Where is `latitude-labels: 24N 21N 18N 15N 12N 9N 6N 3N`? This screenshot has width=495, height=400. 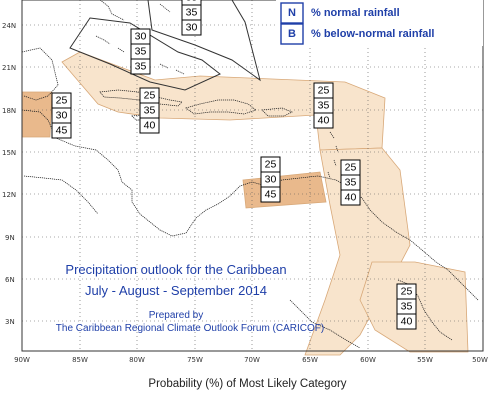 latitude-labels: 24N 21N 18N 15N 12N 9N 6N 3N is located at coordinates (9, 174).